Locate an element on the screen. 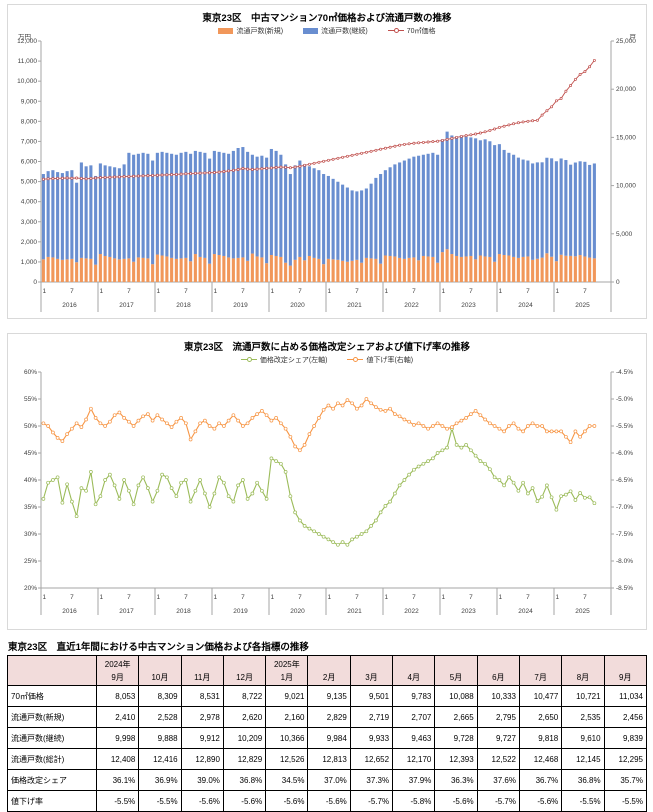 This screenshot has width=653, height=812. svg-text: 2022 is located at coordinates (411, 305).